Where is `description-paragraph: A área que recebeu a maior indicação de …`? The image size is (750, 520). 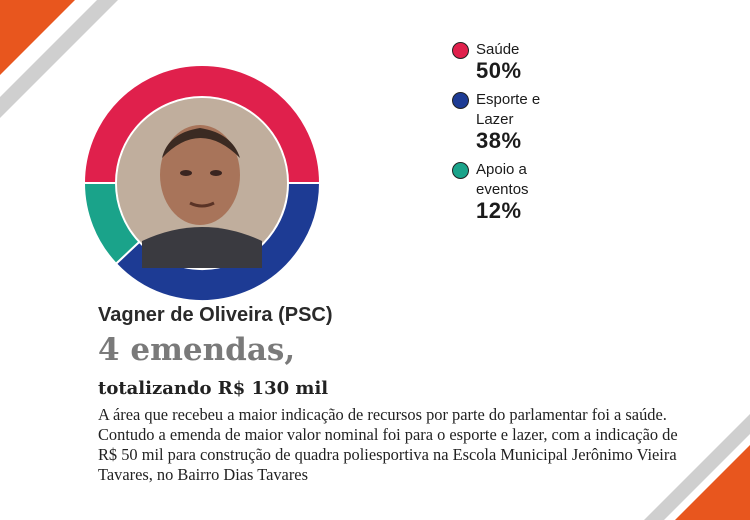 description-paragraph: A área que recebeu a maior indicação de … is located at coordinates (388, 444).